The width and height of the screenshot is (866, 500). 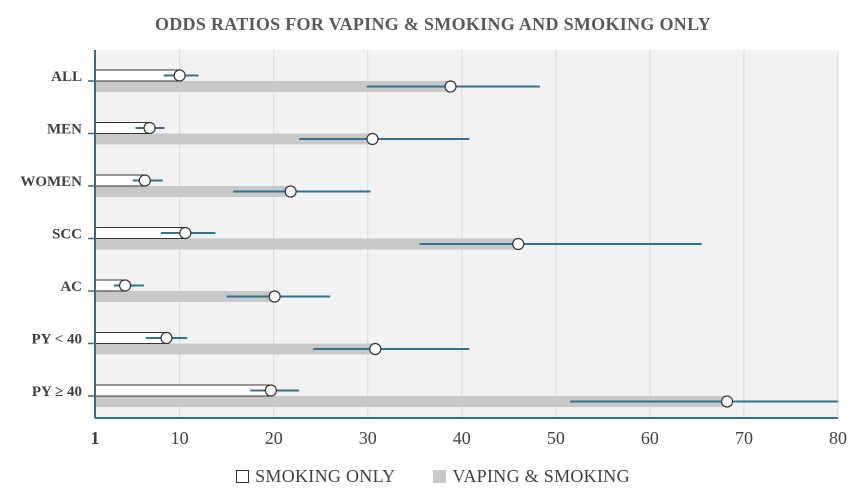 What do you see at coordinates (51, 182) in the screenshot?
I see `category-label-2: WOMEN` at bounding box center [51, 182].